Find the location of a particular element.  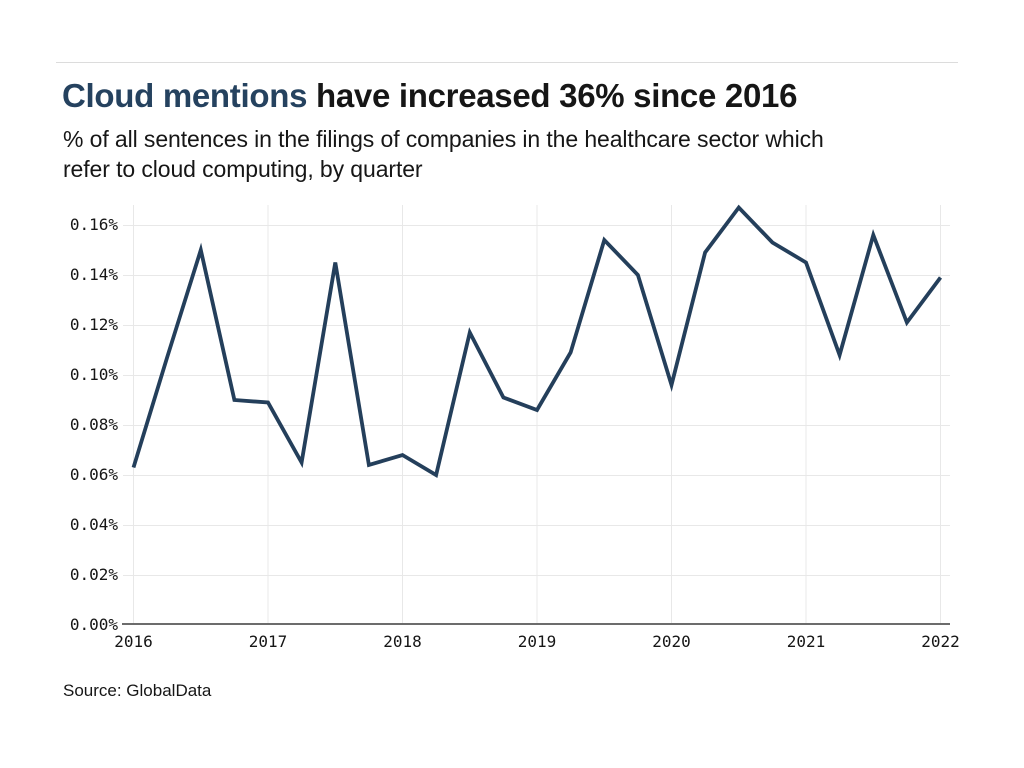

chart-subtitle-line-2: refer to cloud computing, by quarter is located at coordinates (243, 169).